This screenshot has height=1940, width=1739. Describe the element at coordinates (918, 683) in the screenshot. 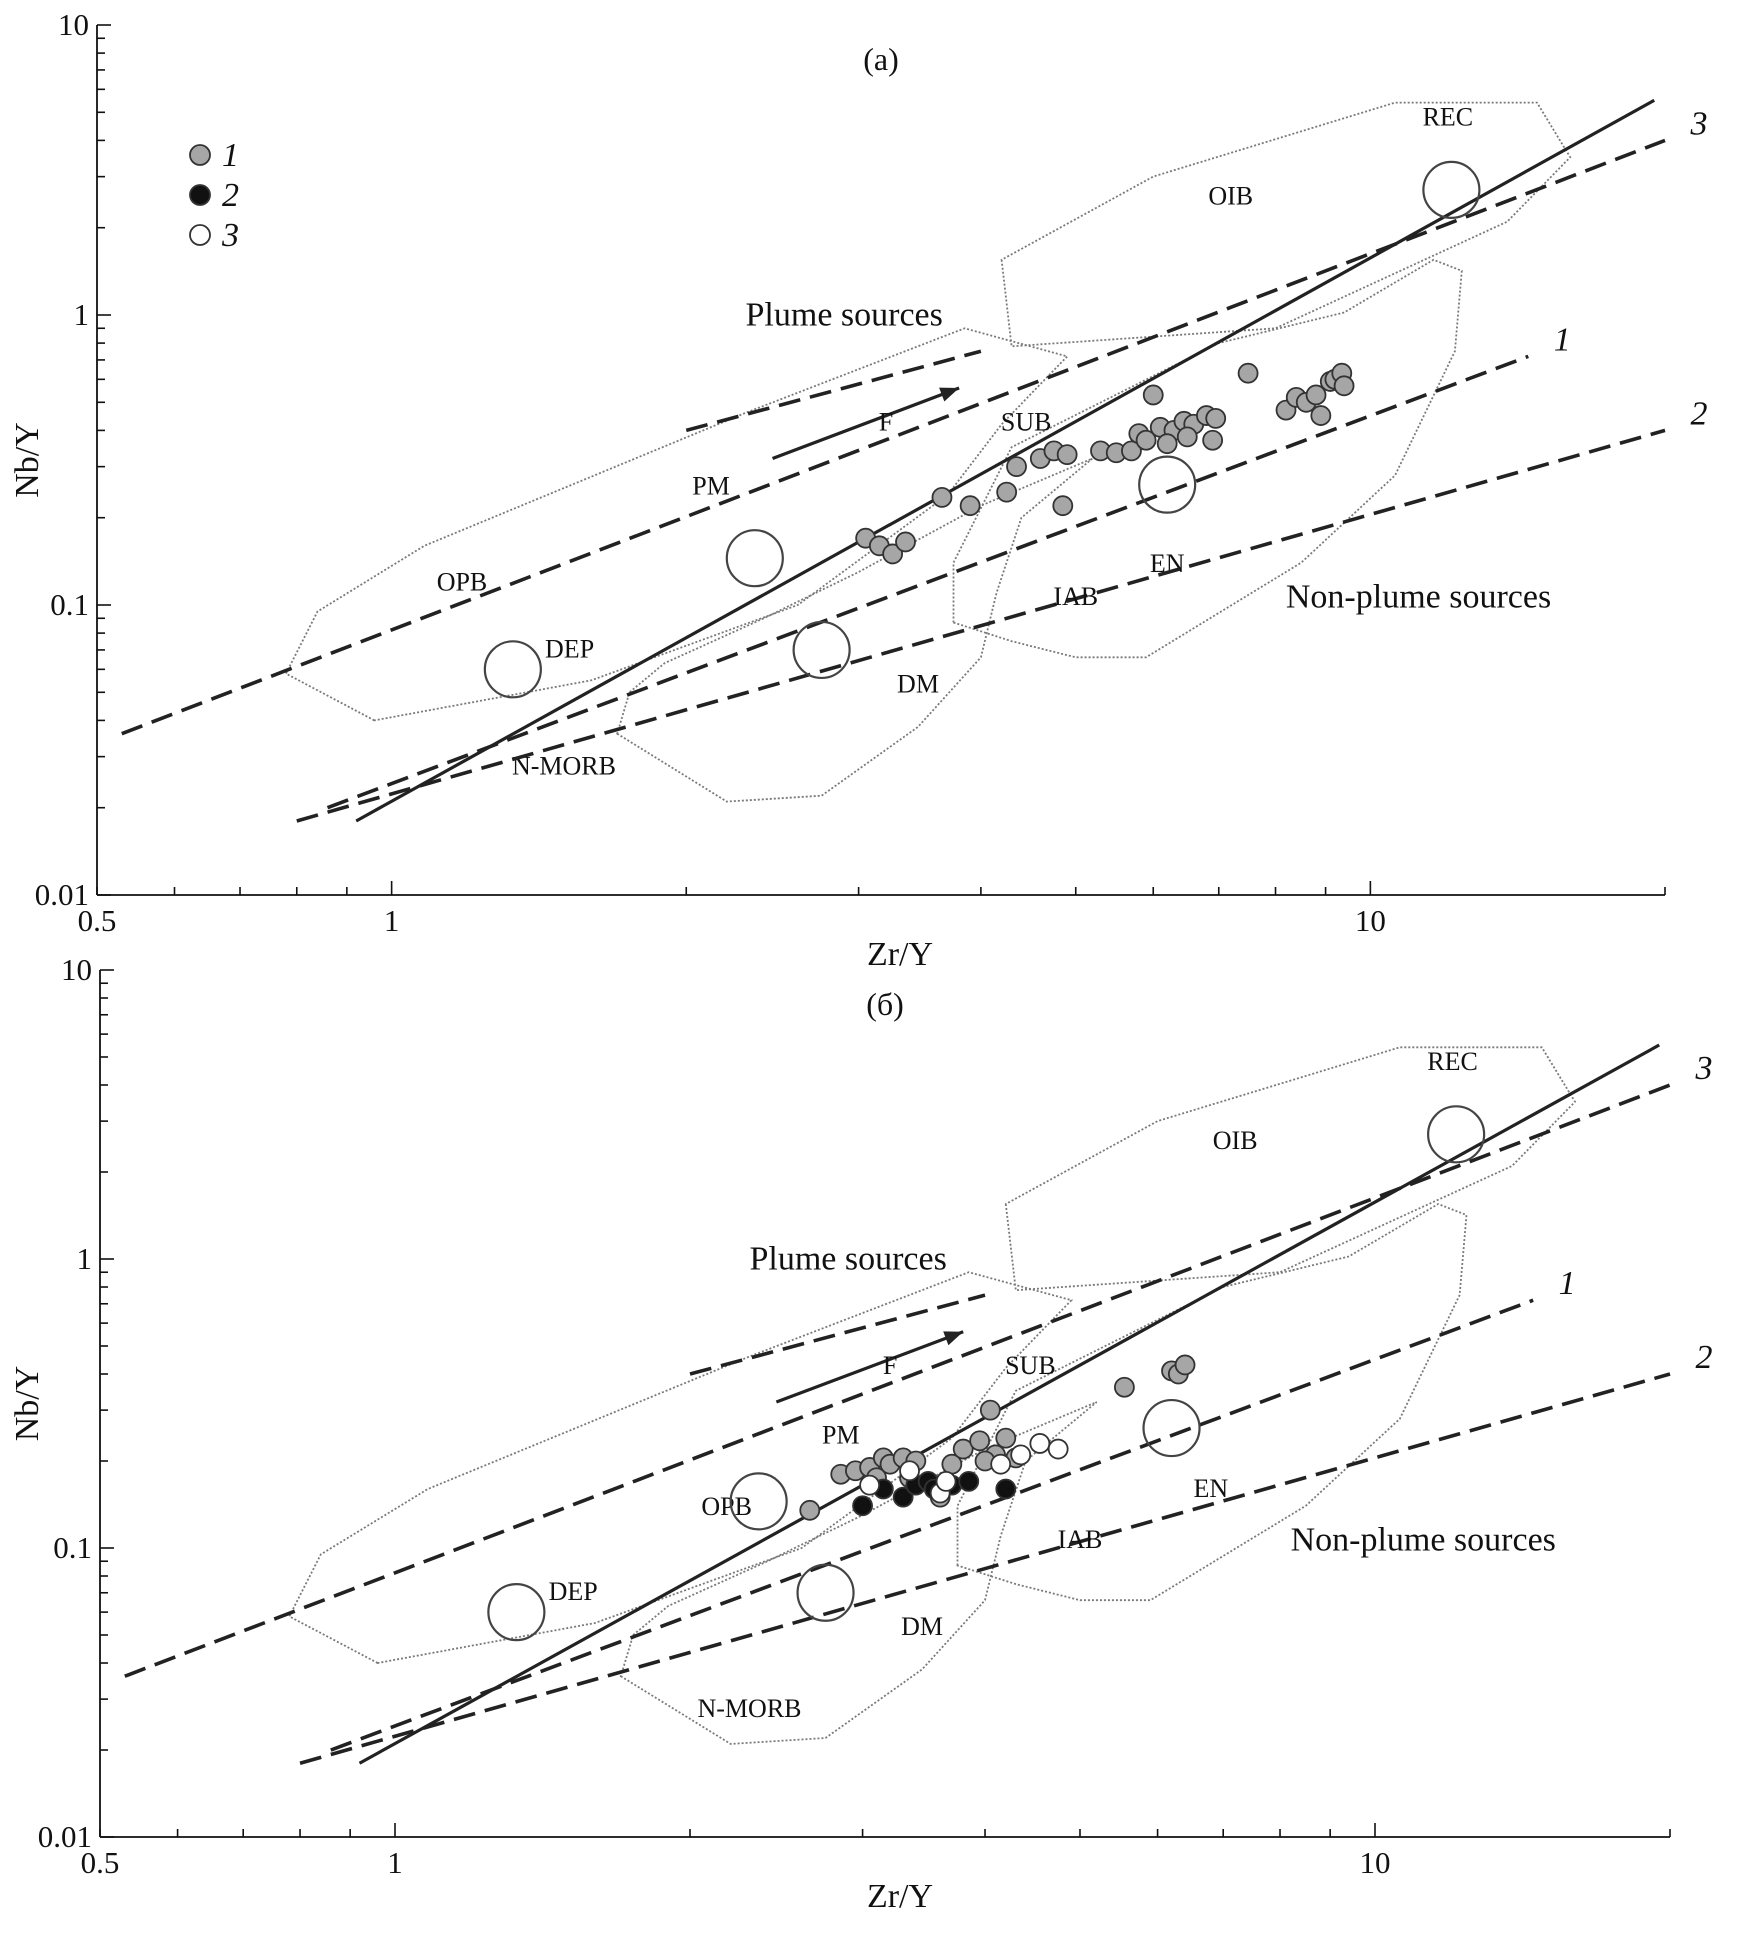

I see `text-label-dm: DM` at that location.